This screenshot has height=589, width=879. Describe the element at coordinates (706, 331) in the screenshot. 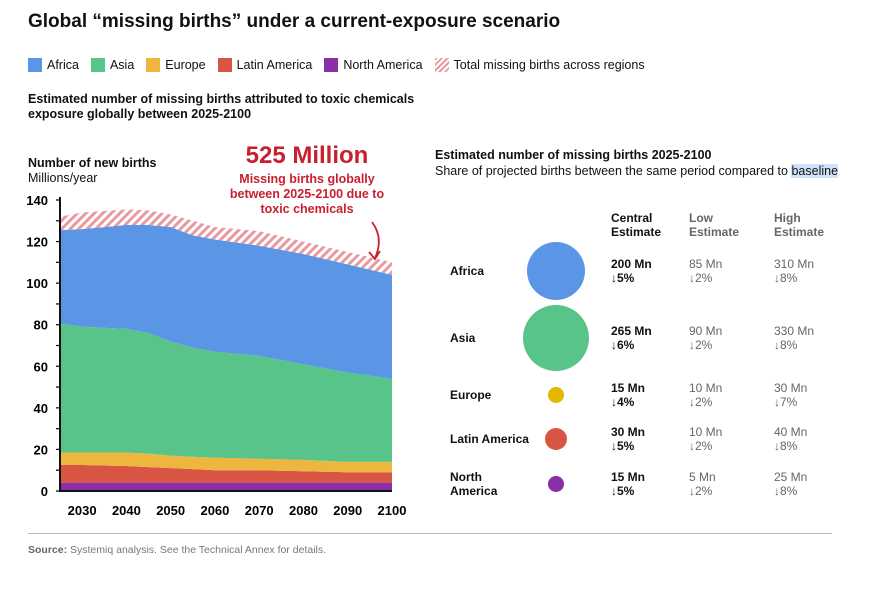

I see `low-value: 90 Mn` at that location.